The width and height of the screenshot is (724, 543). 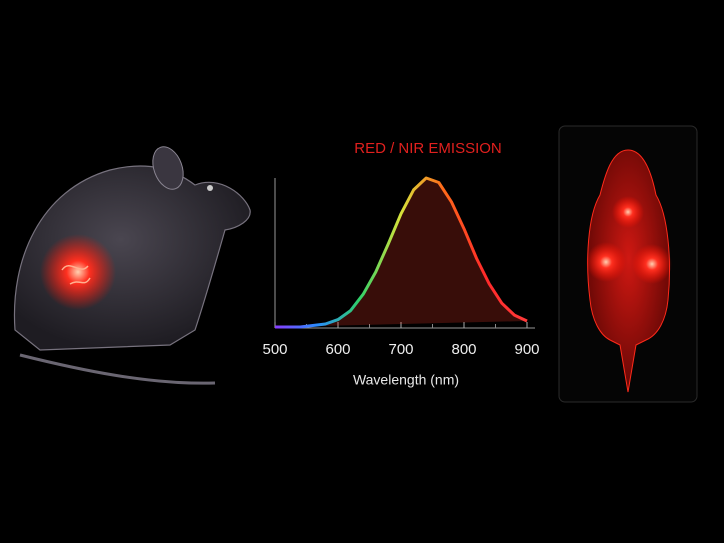 I want to click on x-tick-label: 900, so click(x=526, y=349).